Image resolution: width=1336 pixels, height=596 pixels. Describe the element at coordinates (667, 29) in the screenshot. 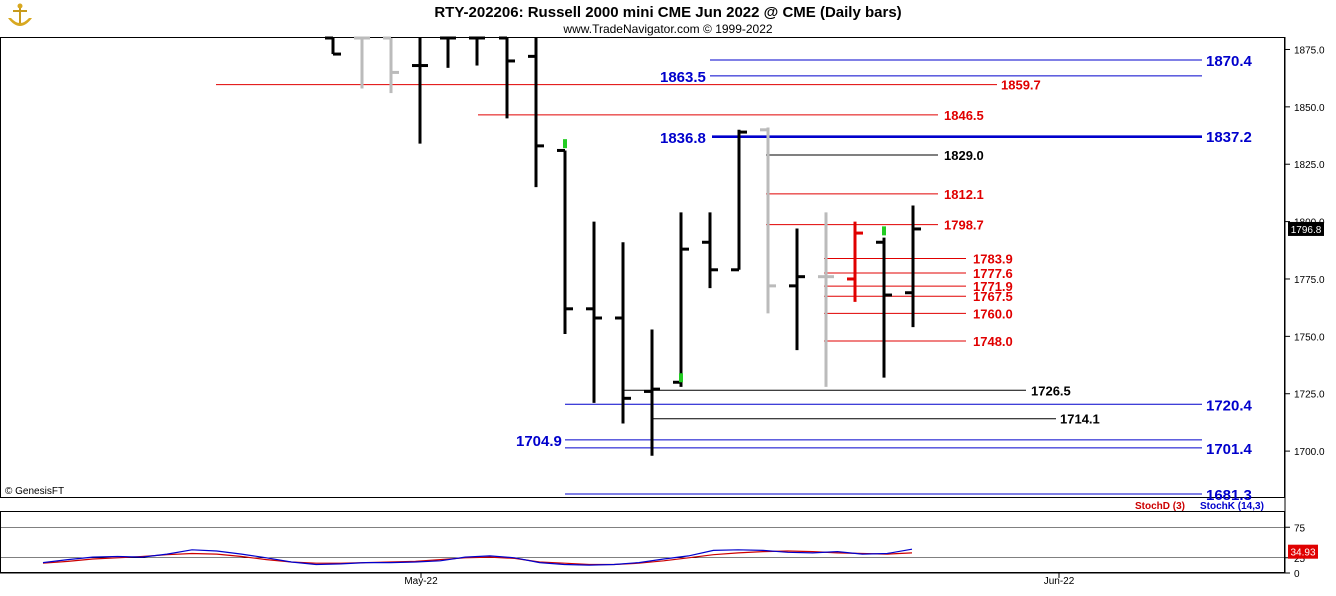

I see `chart-subtitle: www.TradeNavigator.com © 1999-2022` at that location.